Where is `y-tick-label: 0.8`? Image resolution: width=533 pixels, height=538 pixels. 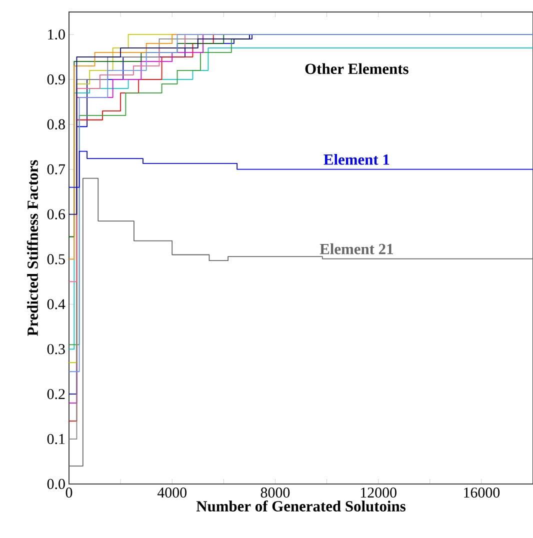 y-tick-label: 0.8 is located at coordinates (56, 124).